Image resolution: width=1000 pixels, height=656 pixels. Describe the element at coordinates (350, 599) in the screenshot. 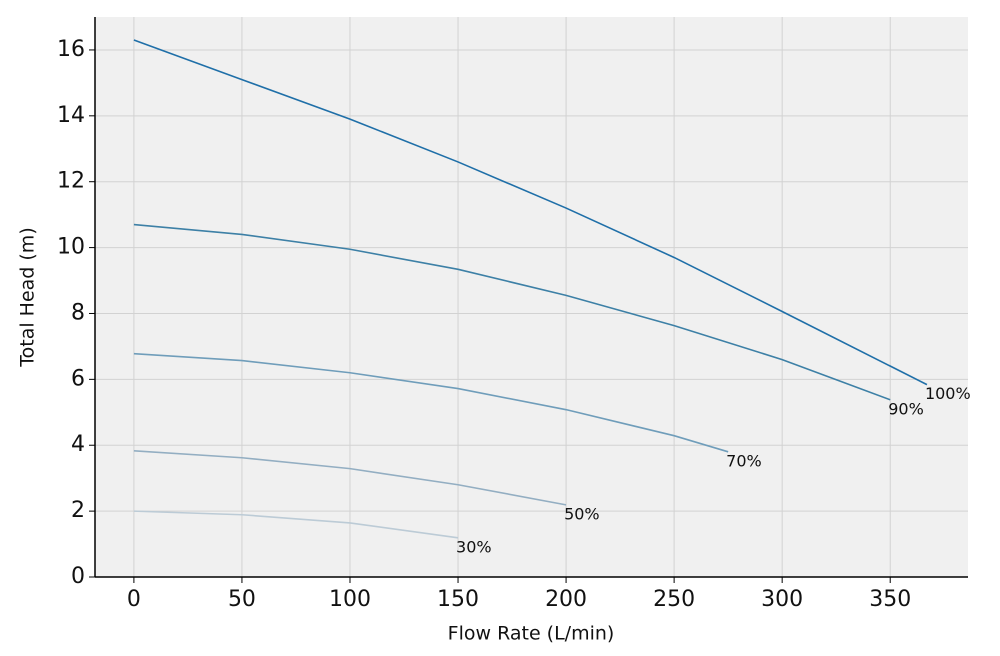

I see `x-tick-label: 100` at that location.